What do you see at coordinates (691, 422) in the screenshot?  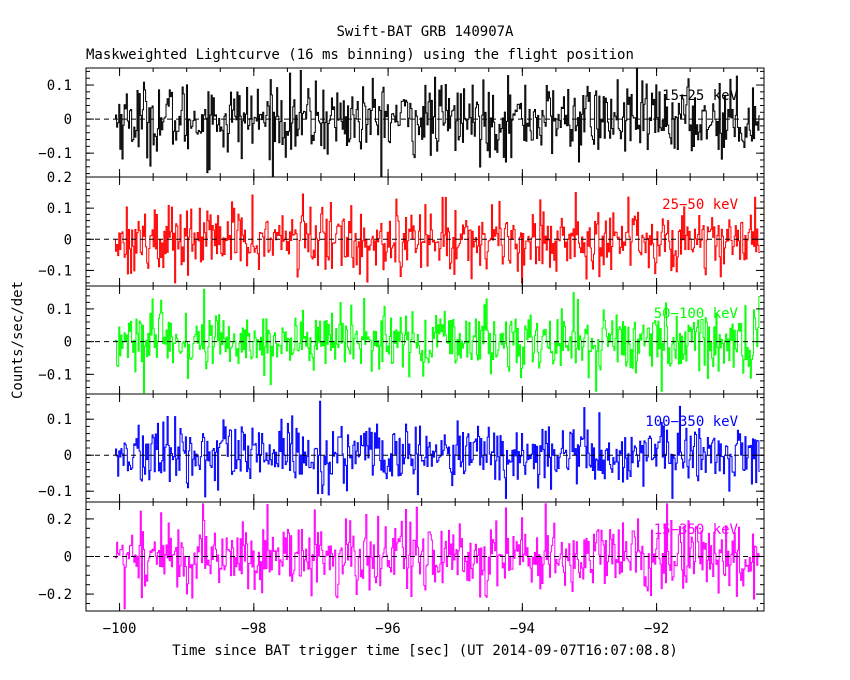 I see `band-label-4: 100−350 keV` at bounding box center [691, 422].